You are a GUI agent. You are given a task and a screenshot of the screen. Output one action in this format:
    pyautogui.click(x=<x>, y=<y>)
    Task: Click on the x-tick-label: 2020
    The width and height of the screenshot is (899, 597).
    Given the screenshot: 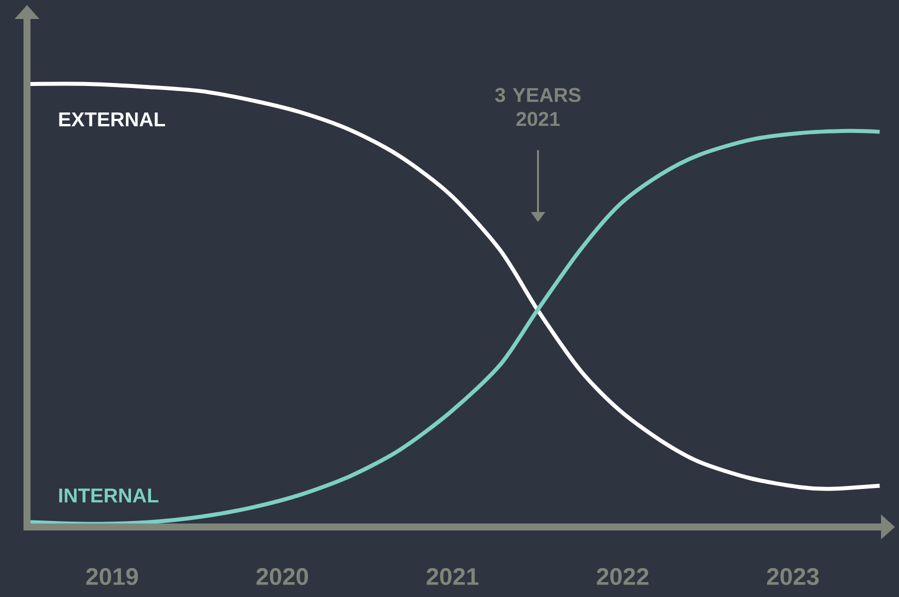 What is the action you would take?
    pyautogui.click(x=282, y=577)
    